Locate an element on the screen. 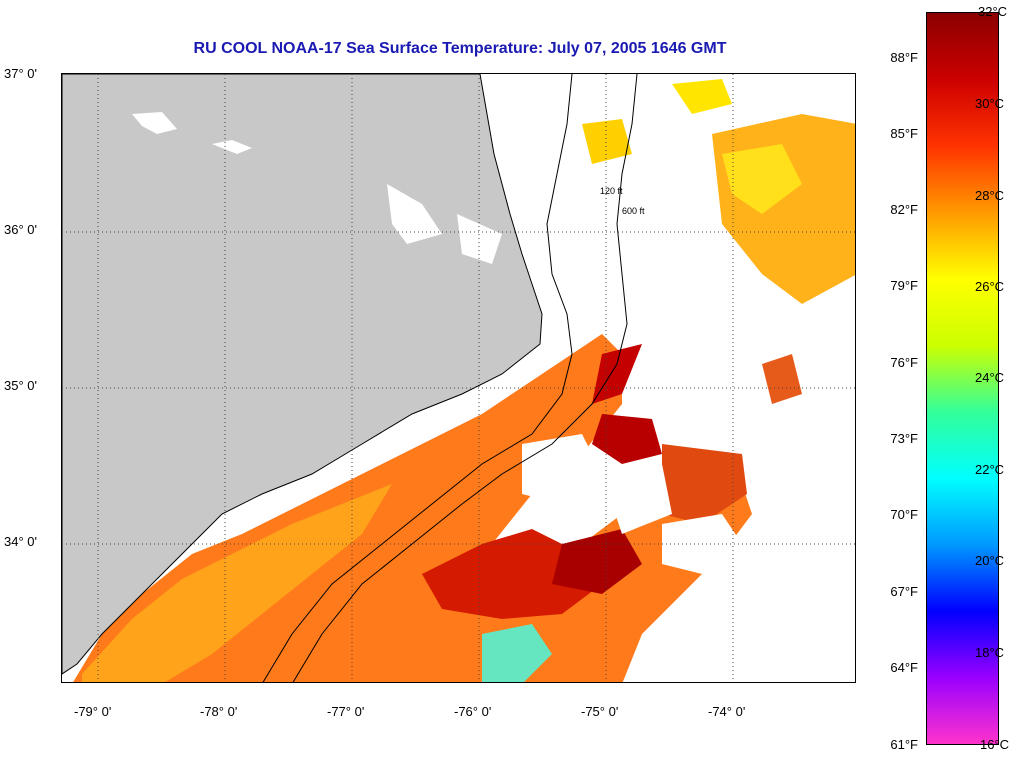  lon-label: -76° 0' is located at coordinates (473, 711).